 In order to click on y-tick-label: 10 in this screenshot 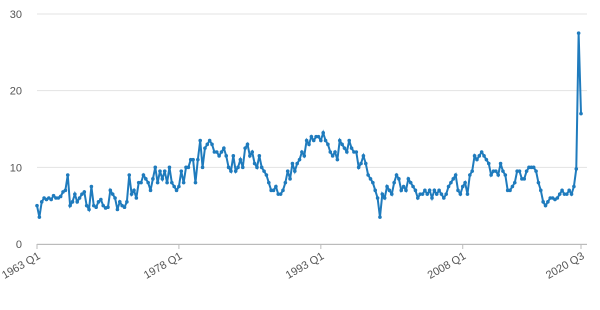, I will do `click(16, 168)`.